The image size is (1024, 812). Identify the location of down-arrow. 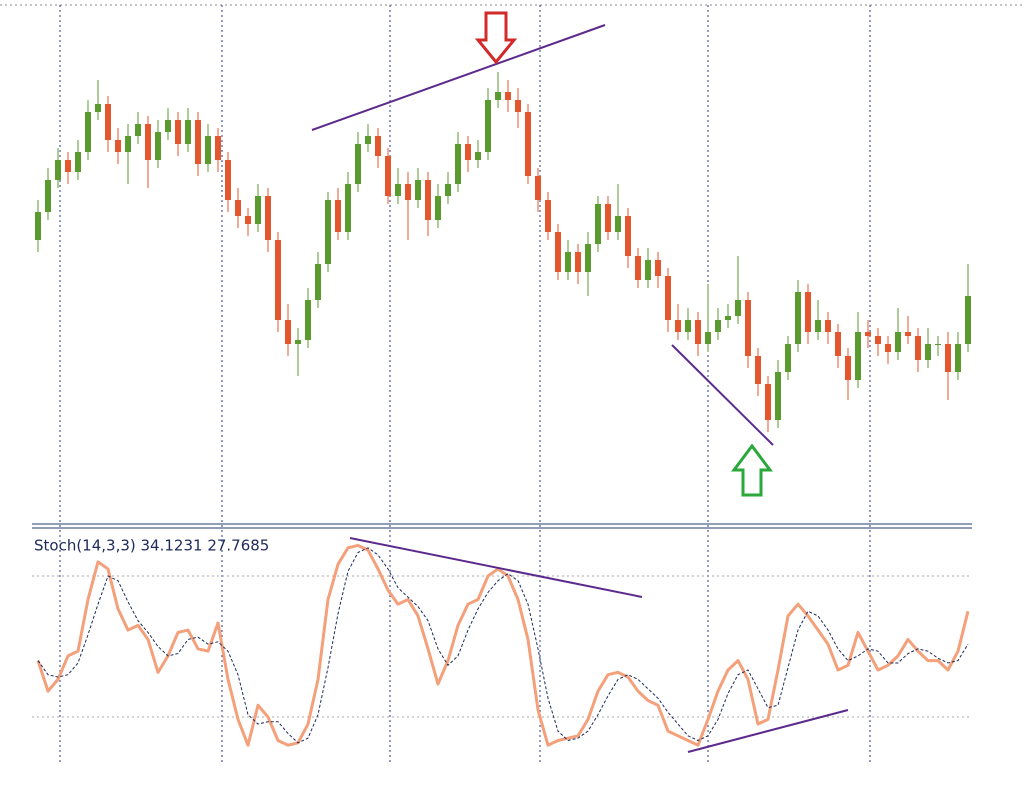
(496, 38).